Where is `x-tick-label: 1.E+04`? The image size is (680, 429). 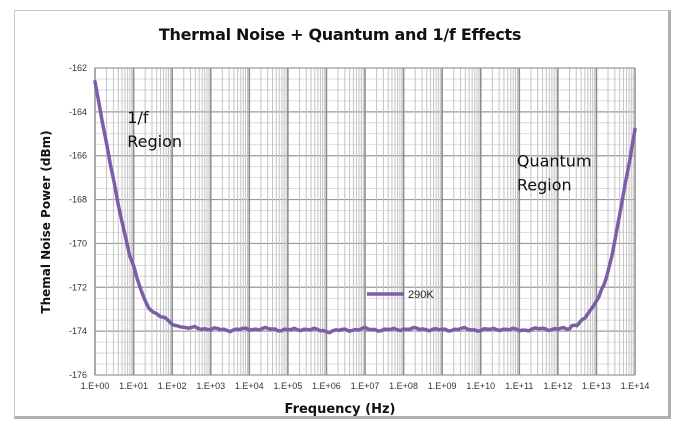 x-tick-label: 1.E+04 is located at coordinates (249, 386).